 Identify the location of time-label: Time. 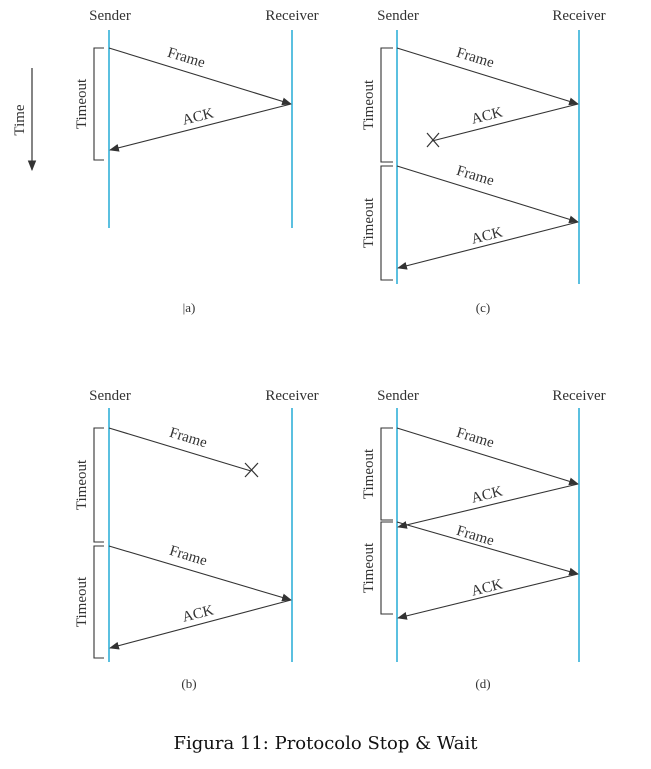
(20, 119).